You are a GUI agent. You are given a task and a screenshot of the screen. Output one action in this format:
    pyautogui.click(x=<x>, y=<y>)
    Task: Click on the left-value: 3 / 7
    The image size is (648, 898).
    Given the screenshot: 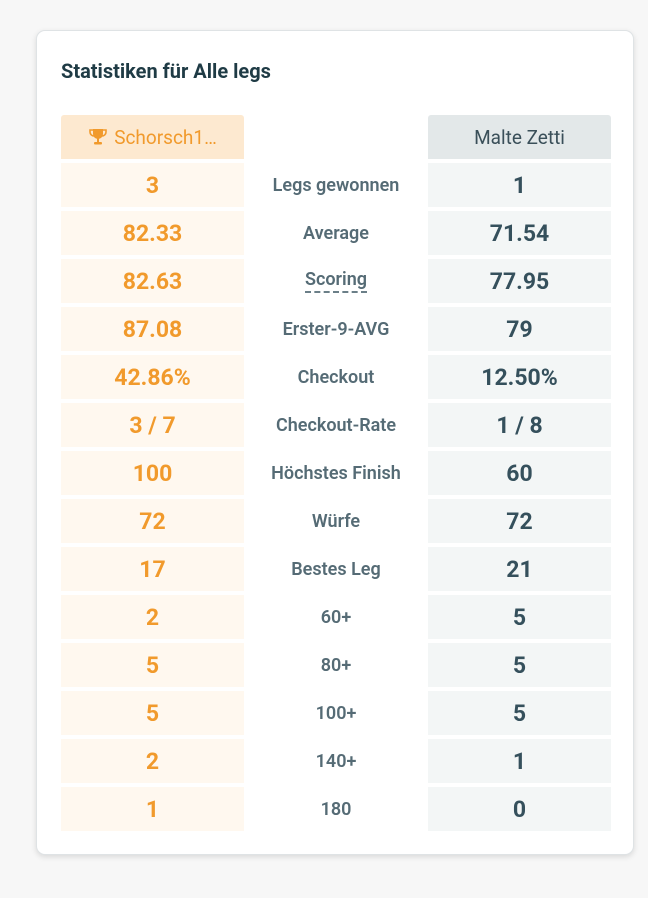 What is the action you would take?
    pyautogui.click(x=152, y=425)
    